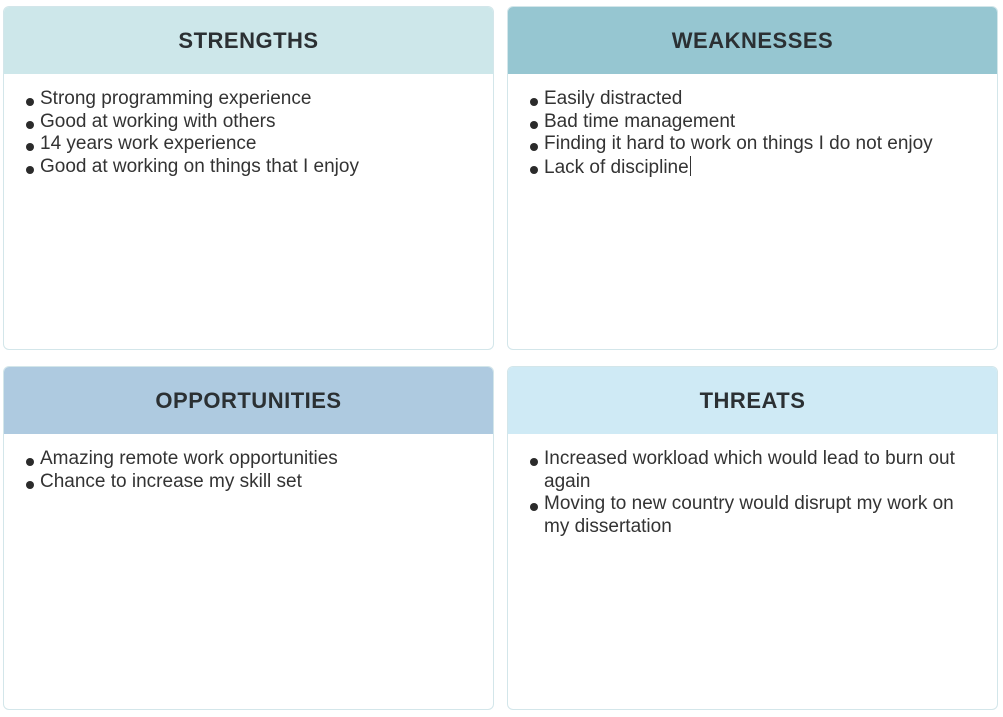 The width and height of the screenshot is (1003, 717). I want to click on opportunities-item: Amazing remote work opportunities, so click(248, 459).